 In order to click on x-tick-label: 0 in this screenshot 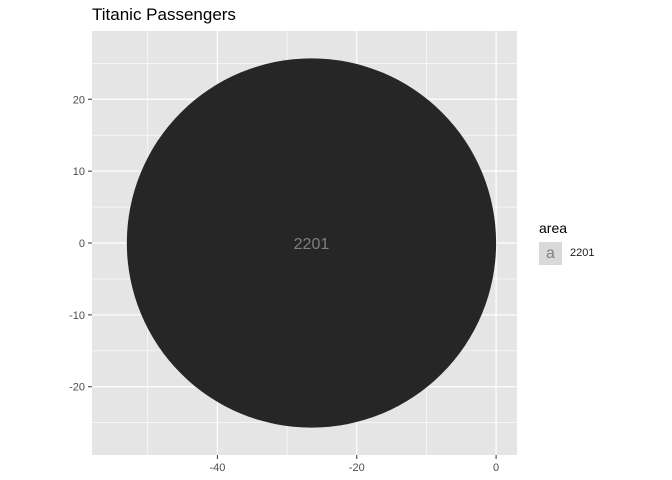, I will do `click(496, 468)`.